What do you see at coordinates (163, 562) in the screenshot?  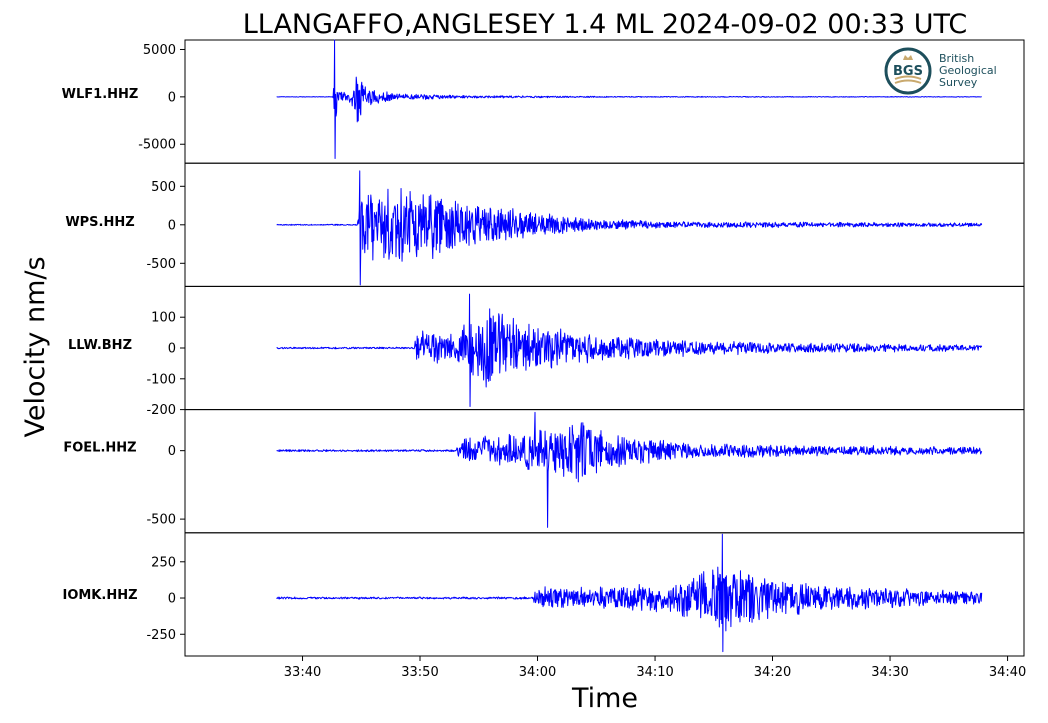 I see `y-tick-label: 250` at bounding box center [163, 562].